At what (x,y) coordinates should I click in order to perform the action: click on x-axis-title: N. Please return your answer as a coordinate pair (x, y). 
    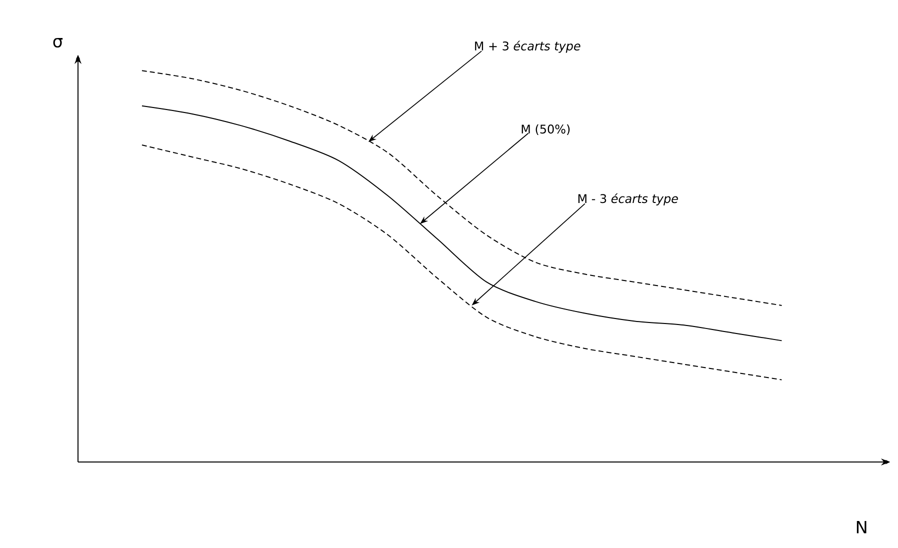
    Looking at the image, I should click on (861, 527).